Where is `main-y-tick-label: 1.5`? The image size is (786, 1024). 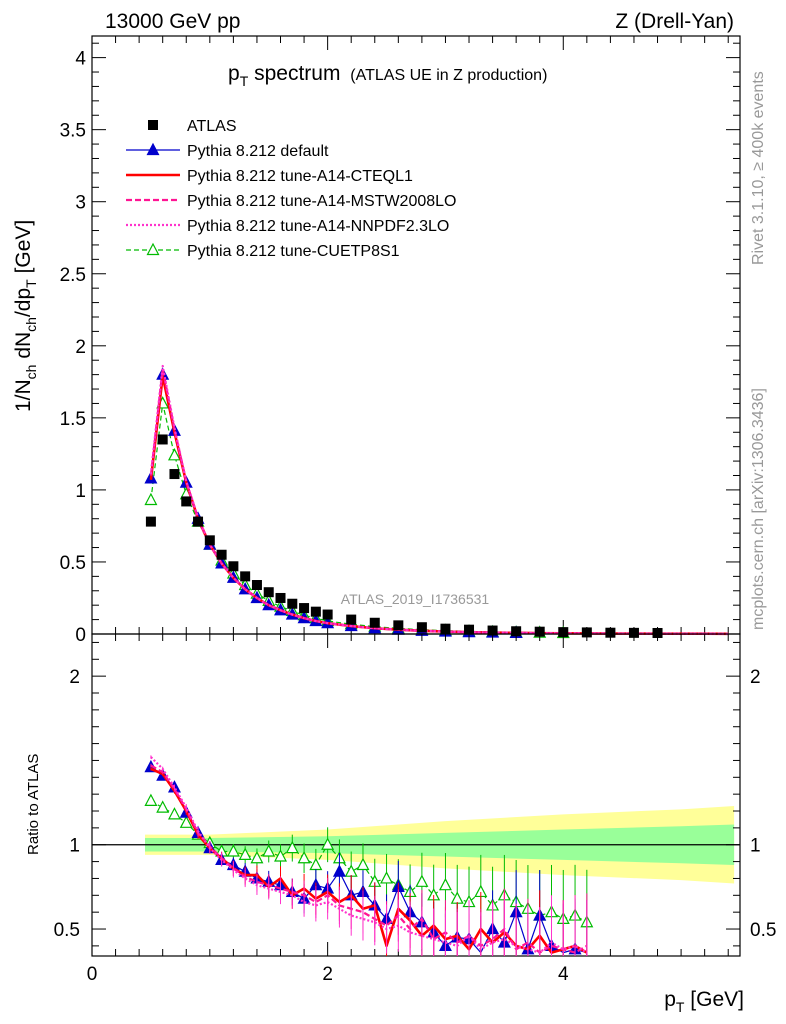
main-y-tick-label: 1.5 is located at coordinates (73, 419).